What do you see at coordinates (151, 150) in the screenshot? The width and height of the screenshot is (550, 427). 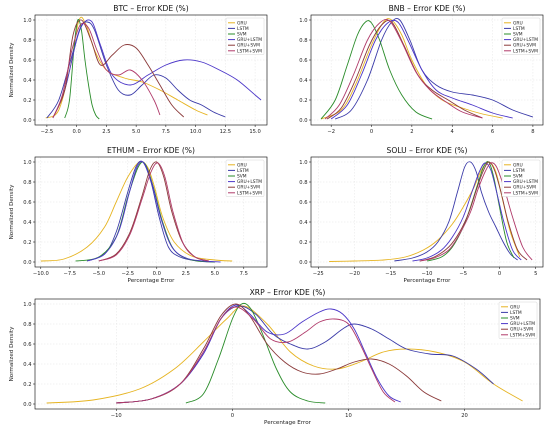 I see `chart-title: ETHUM – Error KDE (%)` at bounding box center [151, 150].